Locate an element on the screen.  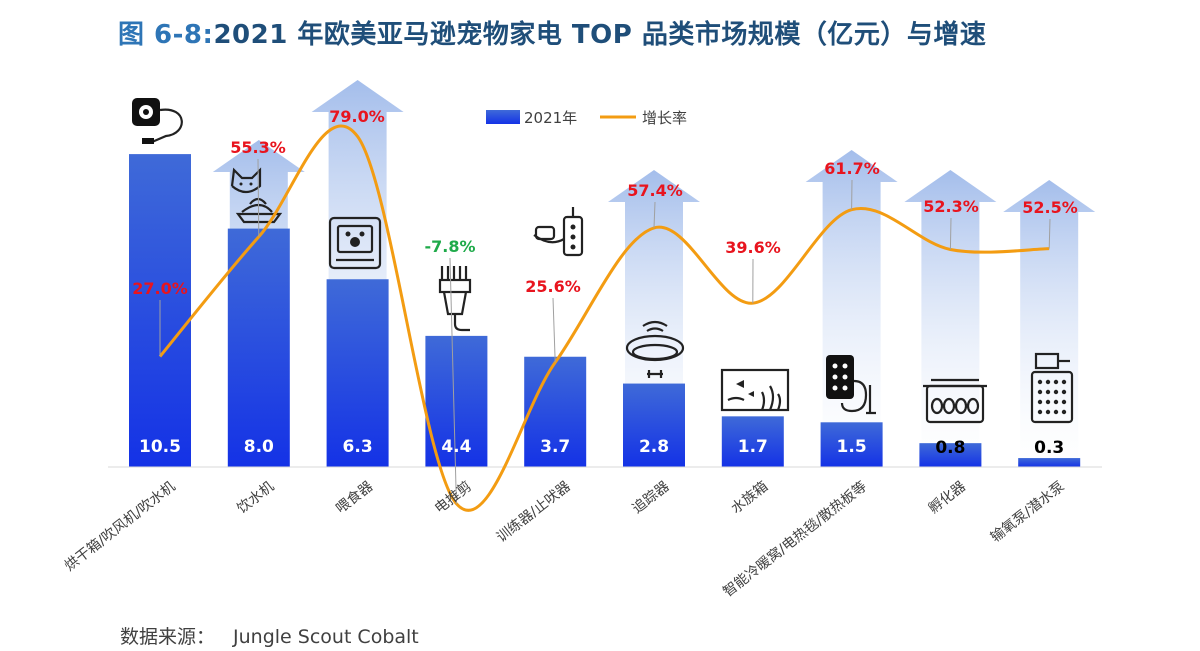
growth-arrow is located at coordinates (1049, 323).